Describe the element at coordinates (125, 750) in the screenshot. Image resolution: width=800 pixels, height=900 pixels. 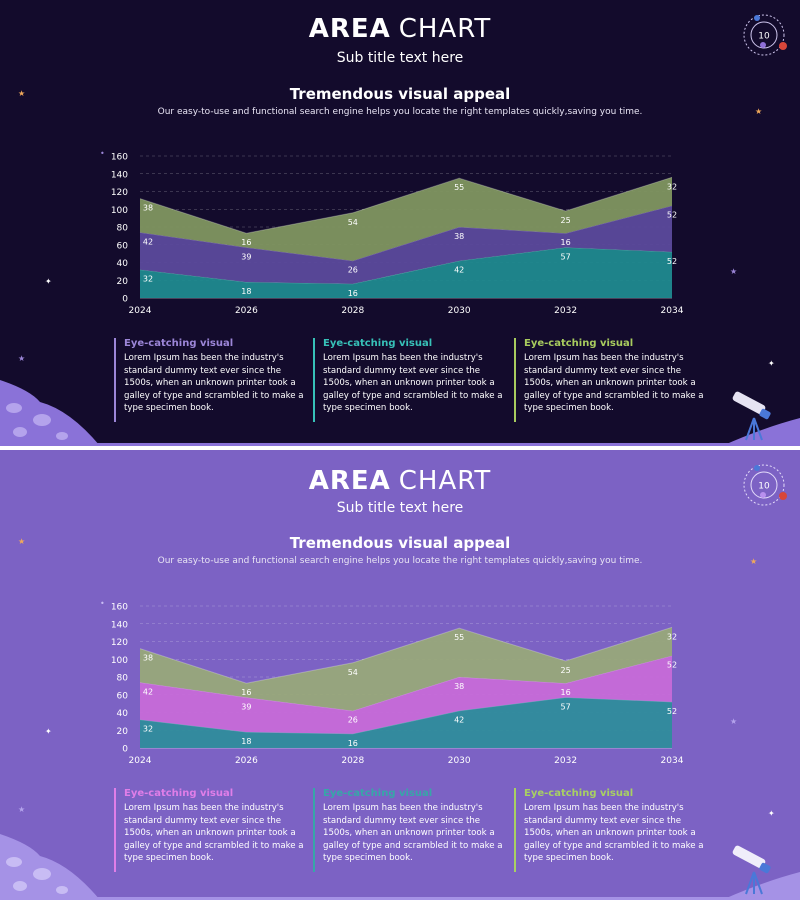
I see `y-tick-label: 0` at that location.